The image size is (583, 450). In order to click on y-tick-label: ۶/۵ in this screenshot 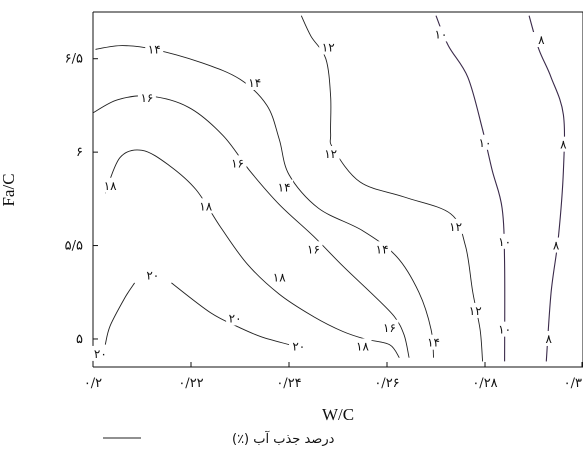, I will do `click(74, 59)`.